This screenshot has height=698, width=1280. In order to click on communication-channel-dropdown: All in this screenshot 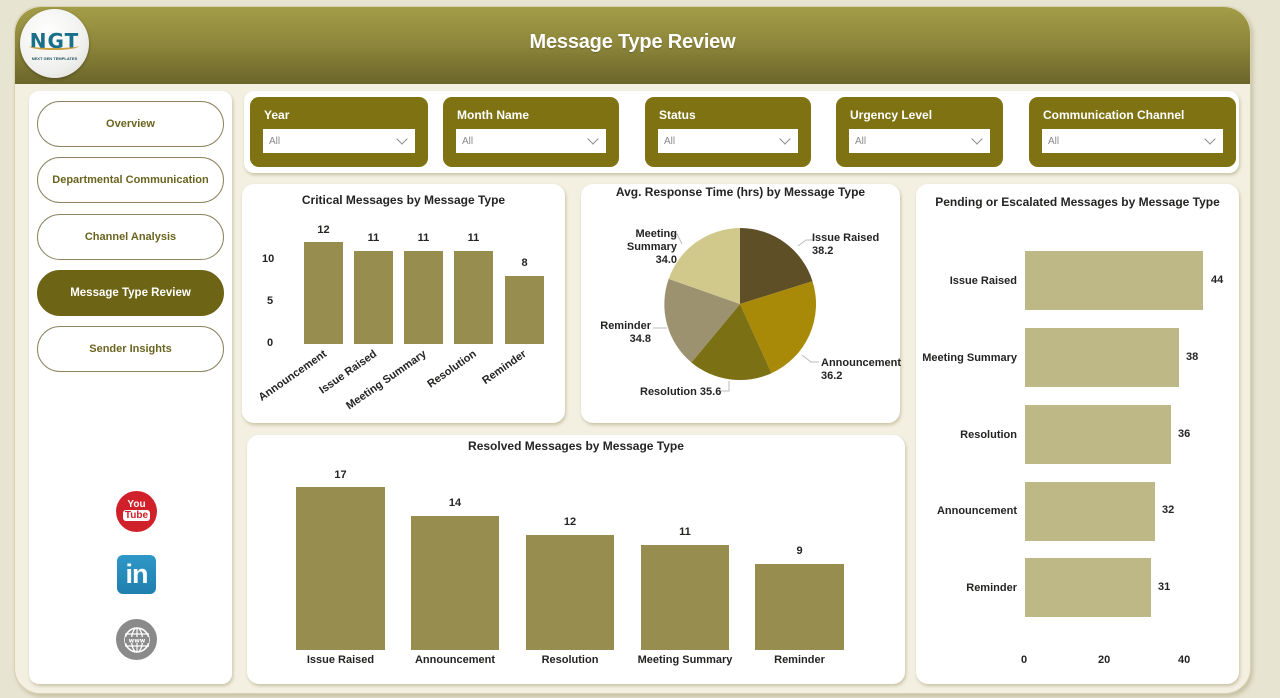, I will do `click(1132, 141)`.